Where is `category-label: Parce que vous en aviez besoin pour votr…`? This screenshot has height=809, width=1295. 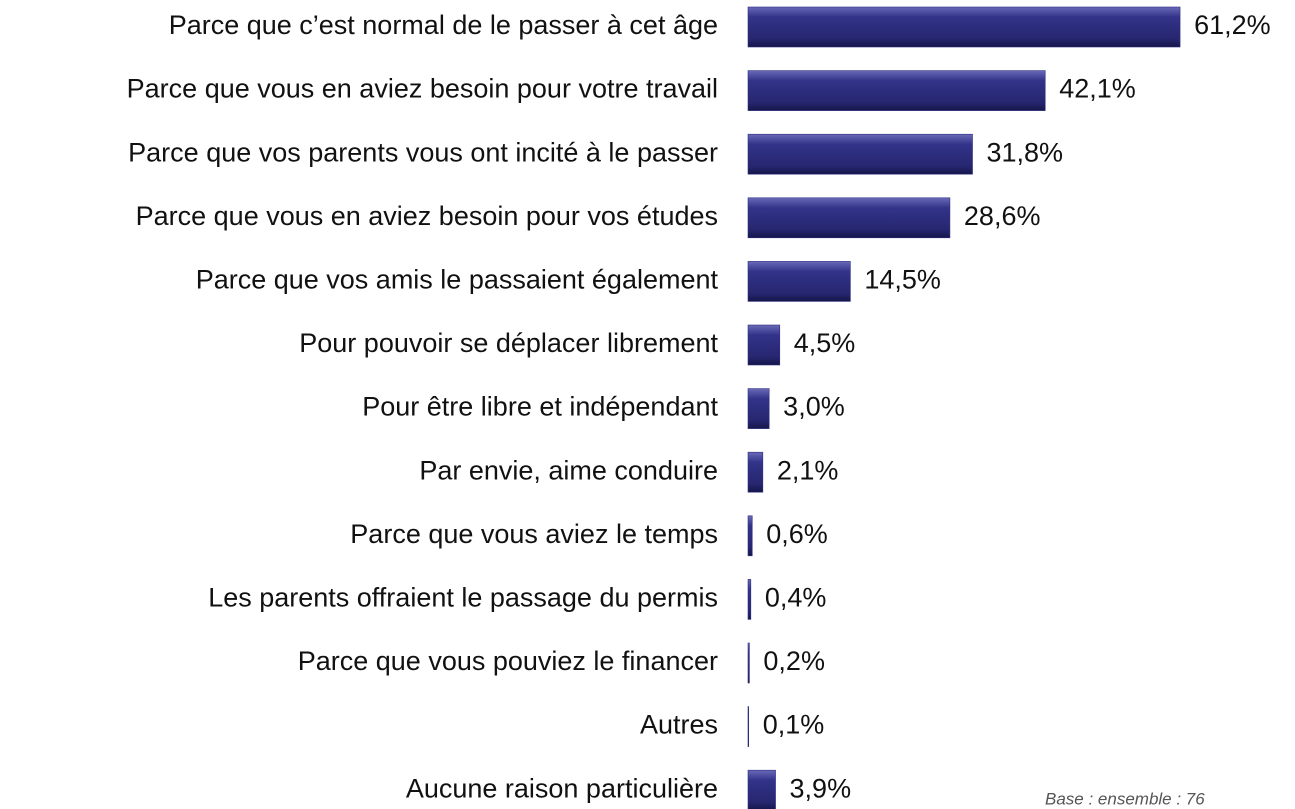 category-label: Parce que vous en aviez besoin pour votr… is located at coordinates (422, 89).